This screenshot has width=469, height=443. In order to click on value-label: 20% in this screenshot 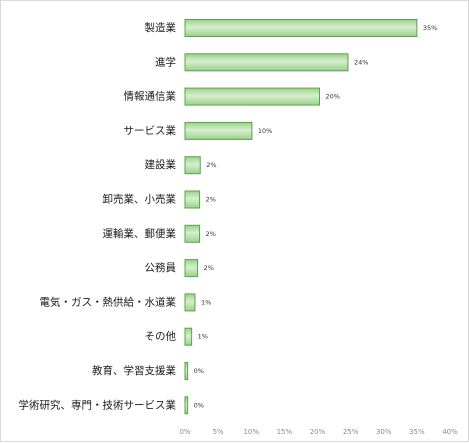, I will do `click(332, 97)`.